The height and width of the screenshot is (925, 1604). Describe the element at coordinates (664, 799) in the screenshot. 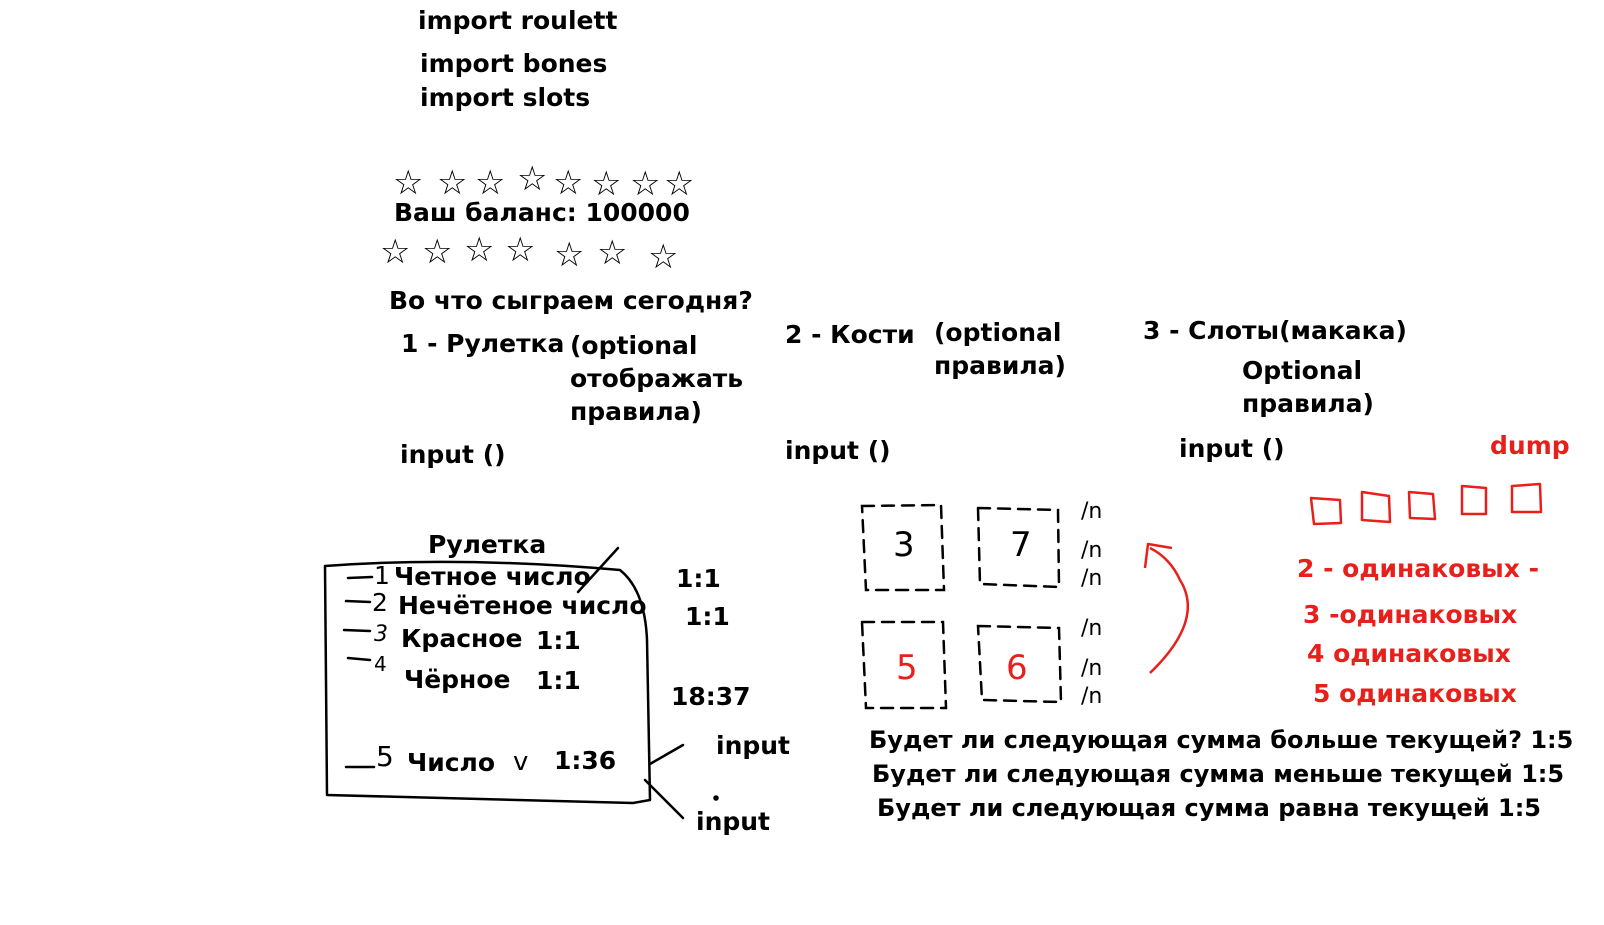

I see `branch-lower` at that location.